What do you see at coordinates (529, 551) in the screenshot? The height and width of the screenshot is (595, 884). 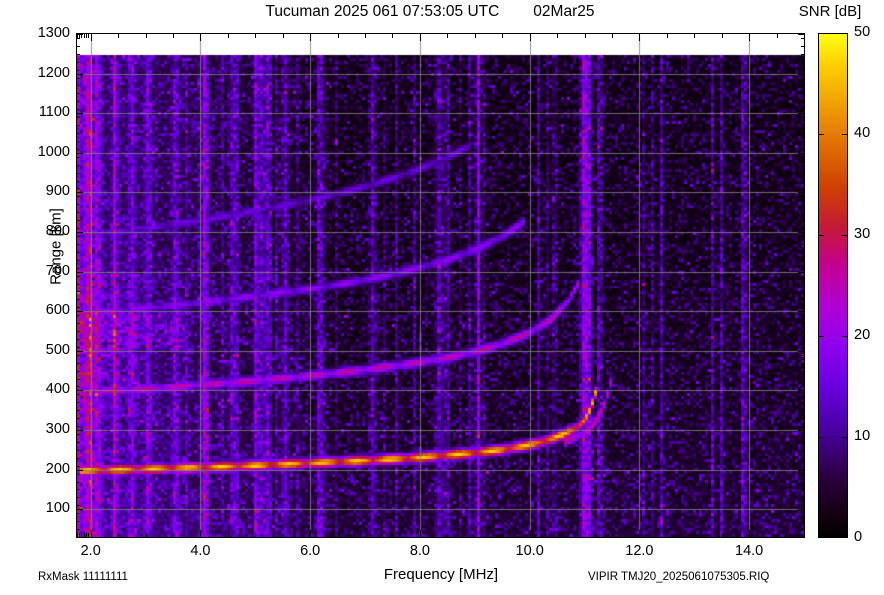 I see `x-tick-label: 10.0` at bounding box center [529, 551].